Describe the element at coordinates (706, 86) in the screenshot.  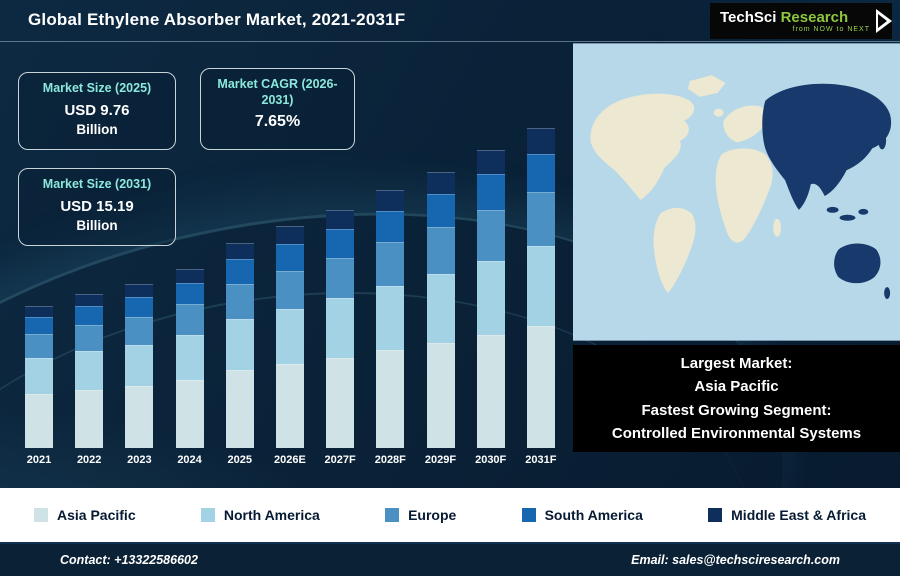
I see `map-greenland` at that location.